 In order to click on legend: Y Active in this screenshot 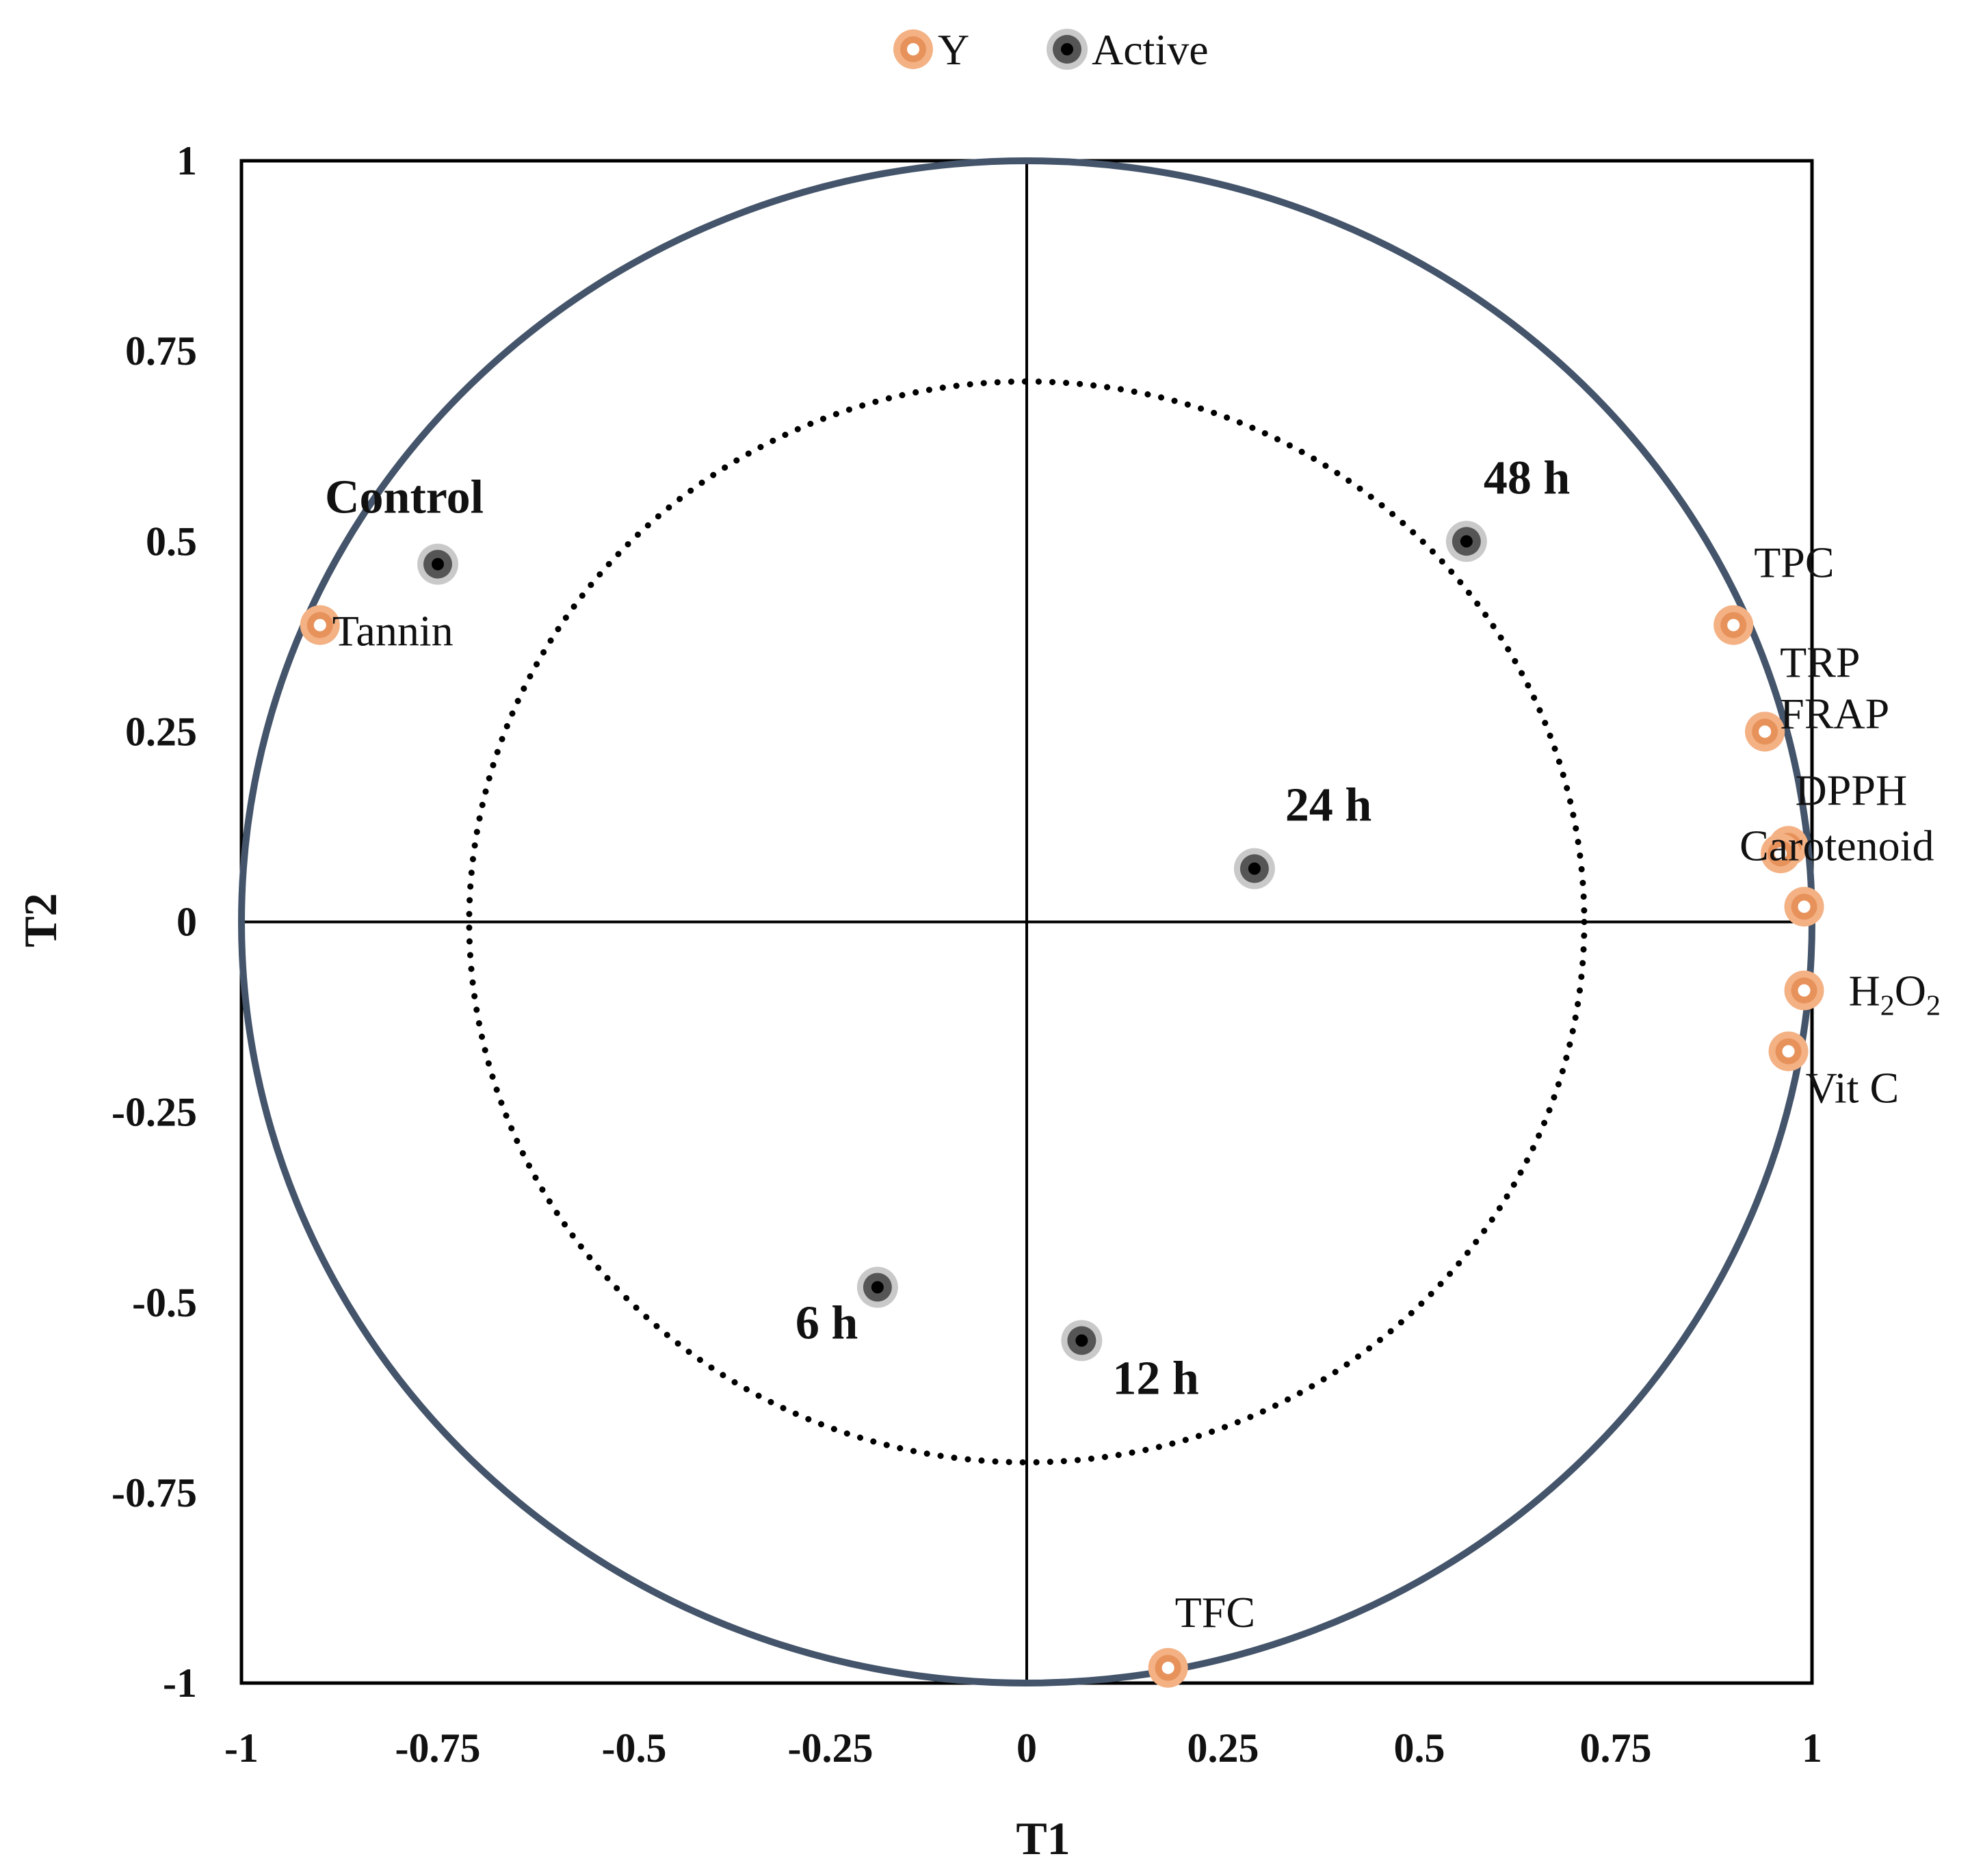, I will do `click(1051, 49)`.